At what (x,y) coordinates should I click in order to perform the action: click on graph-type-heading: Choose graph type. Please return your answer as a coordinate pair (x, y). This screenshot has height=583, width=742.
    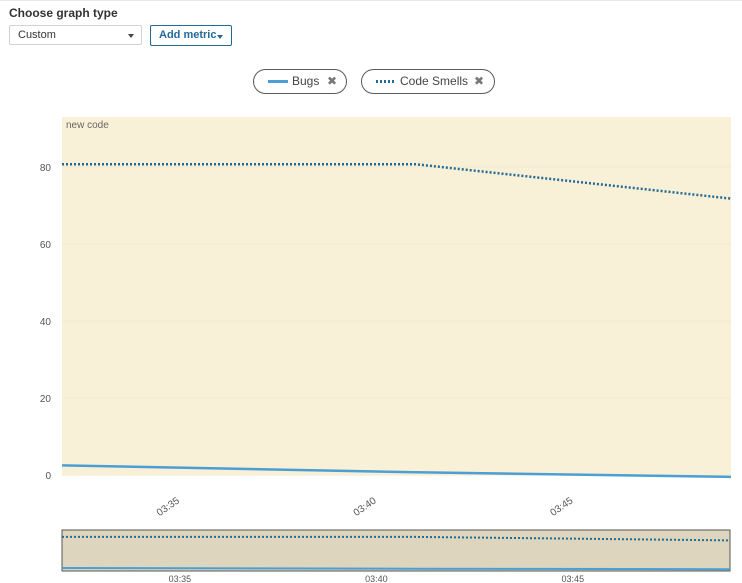
    Looking at the image, I should click on (63, 13).